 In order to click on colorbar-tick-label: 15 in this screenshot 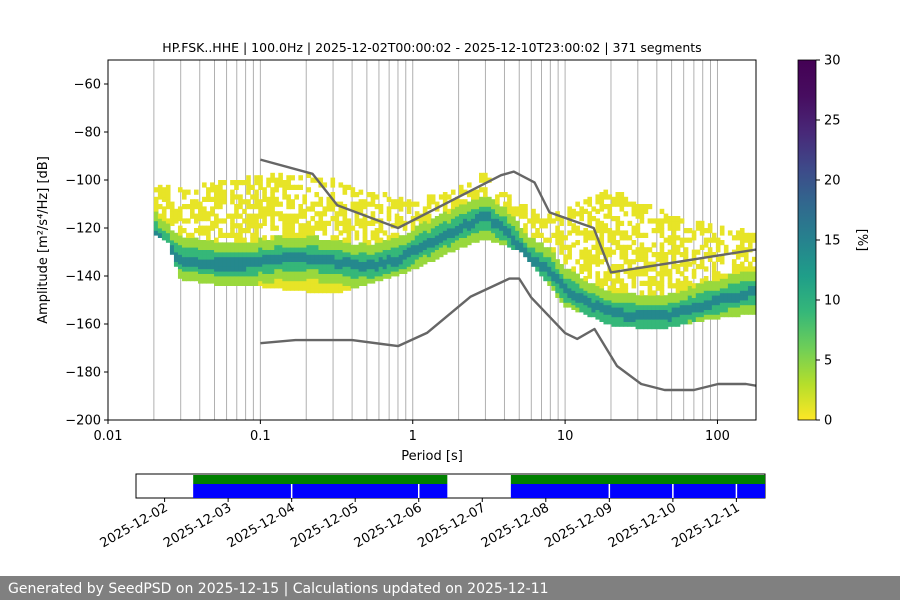, I will do `click(832, 241)`.